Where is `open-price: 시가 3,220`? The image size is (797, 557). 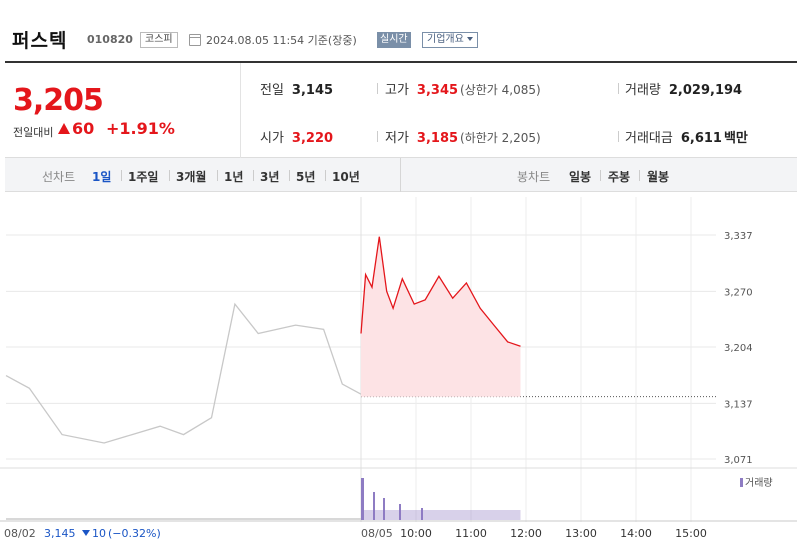
open-price: 시가 3,220 is located at coordinates (296, 136).